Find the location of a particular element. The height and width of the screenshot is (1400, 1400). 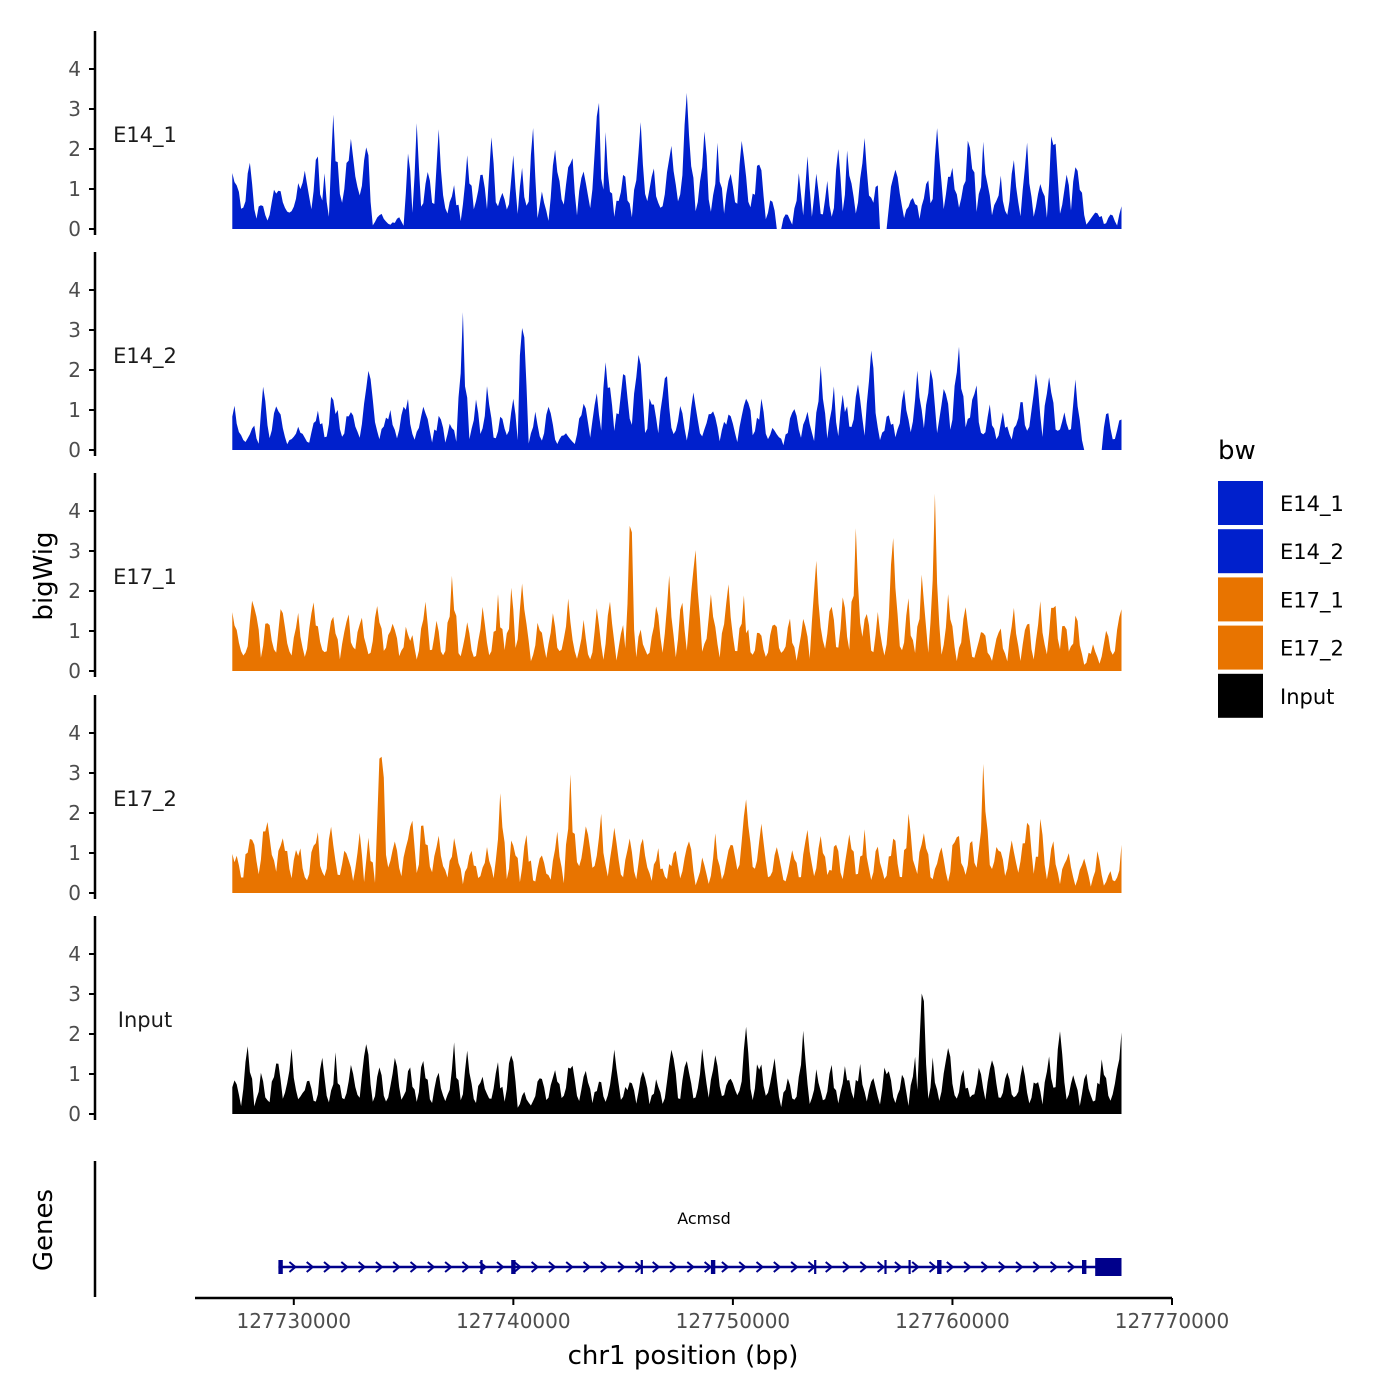

track-label-E14_2: E14_2 is located at coordinates (145, 356).